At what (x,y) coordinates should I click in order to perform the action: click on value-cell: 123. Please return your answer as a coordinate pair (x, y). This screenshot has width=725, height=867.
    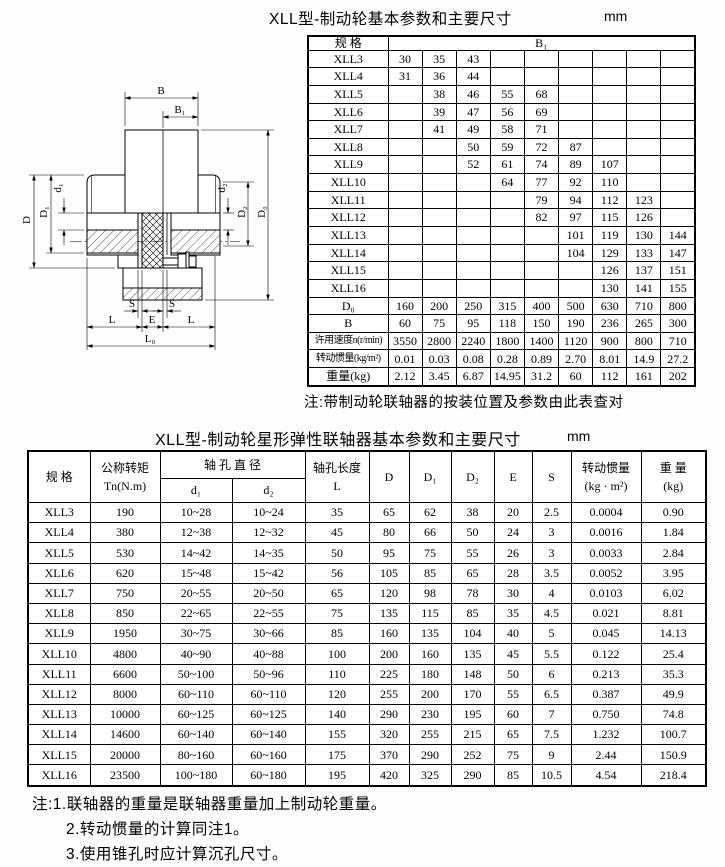
    Looking at the image, I should click on (644, 200).